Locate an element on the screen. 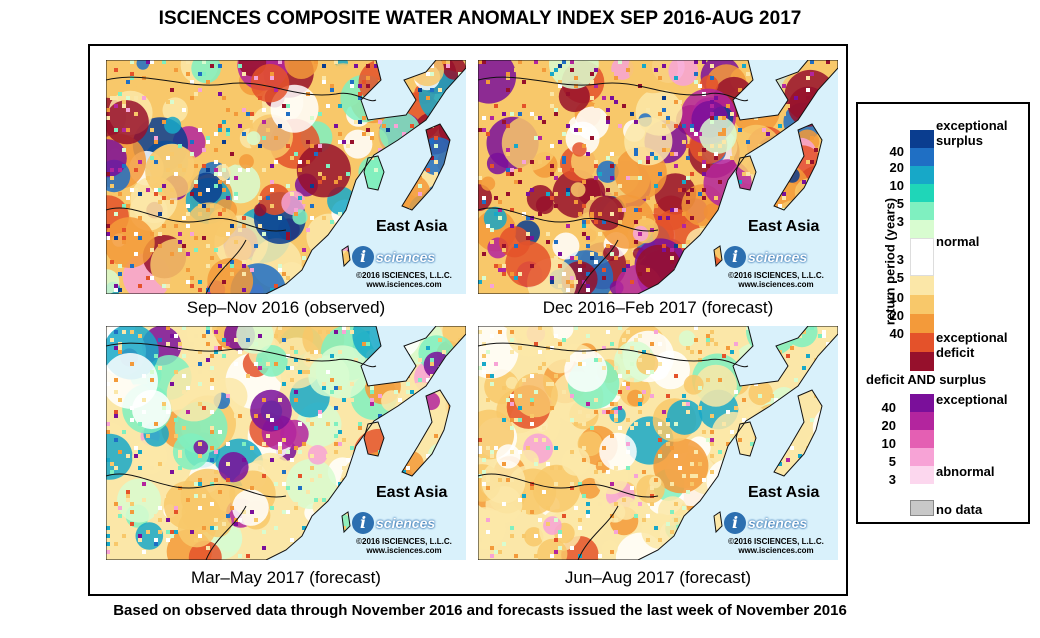  legend-both-abnormal: abnormal is located at coordinates (965, 471).